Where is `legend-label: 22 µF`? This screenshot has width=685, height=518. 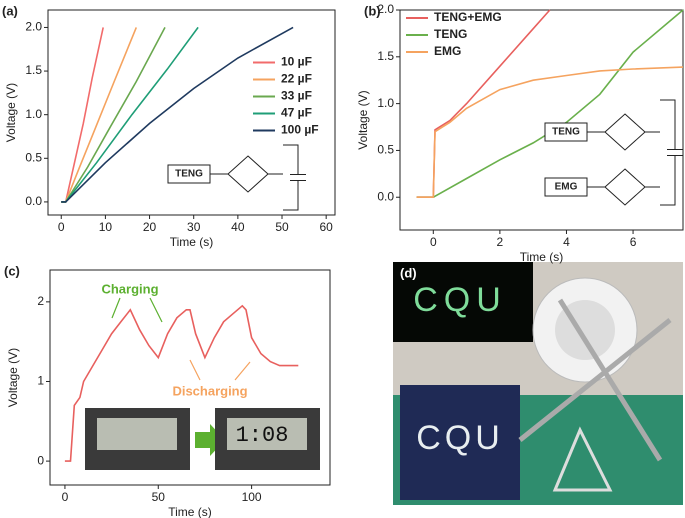
legend-label: 22 µF is located at coordinates (296, 79).